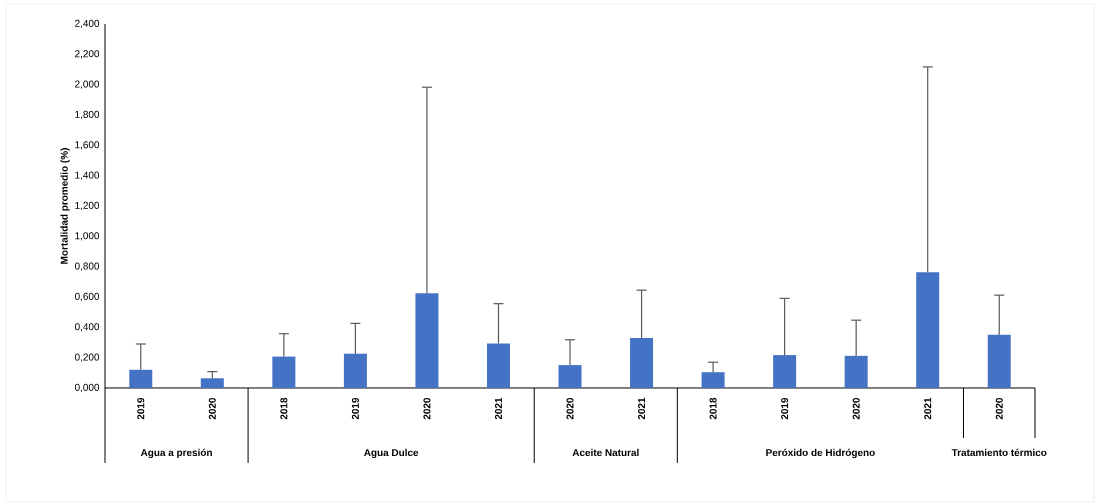 The image size is (1096, 504). Describe the element at coordinates (87, 175) in the screenshot. I see `y-tick-label: 1,400` at that location.